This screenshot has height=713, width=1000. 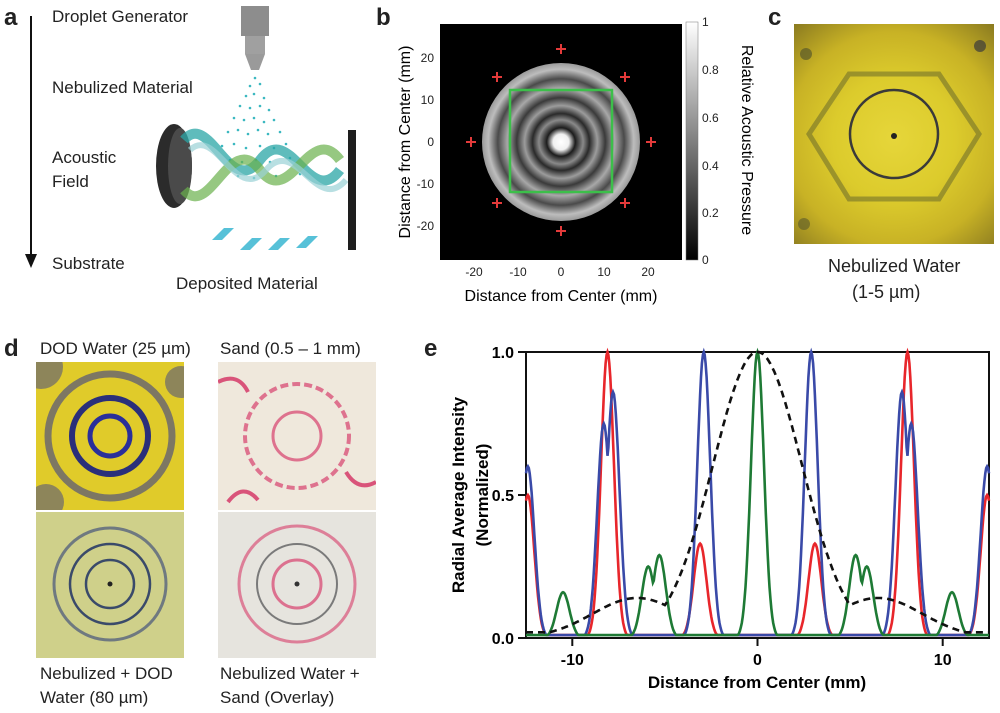 What do you see at coordinates (757, 682) in the screenshot?
I see `e-xlabel: Distance from Center (mm)` at bounding box center [757, 682].